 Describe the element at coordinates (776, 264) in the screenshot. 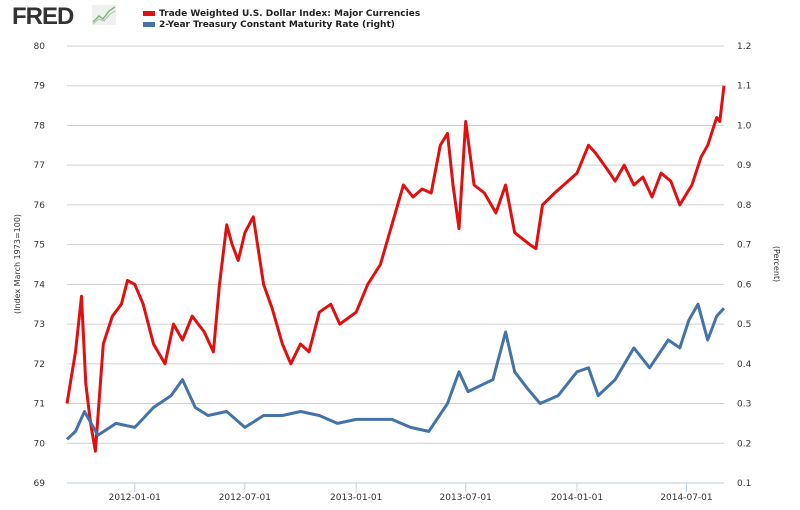

I see `y-axis-label-right: (Percent)` at that location.